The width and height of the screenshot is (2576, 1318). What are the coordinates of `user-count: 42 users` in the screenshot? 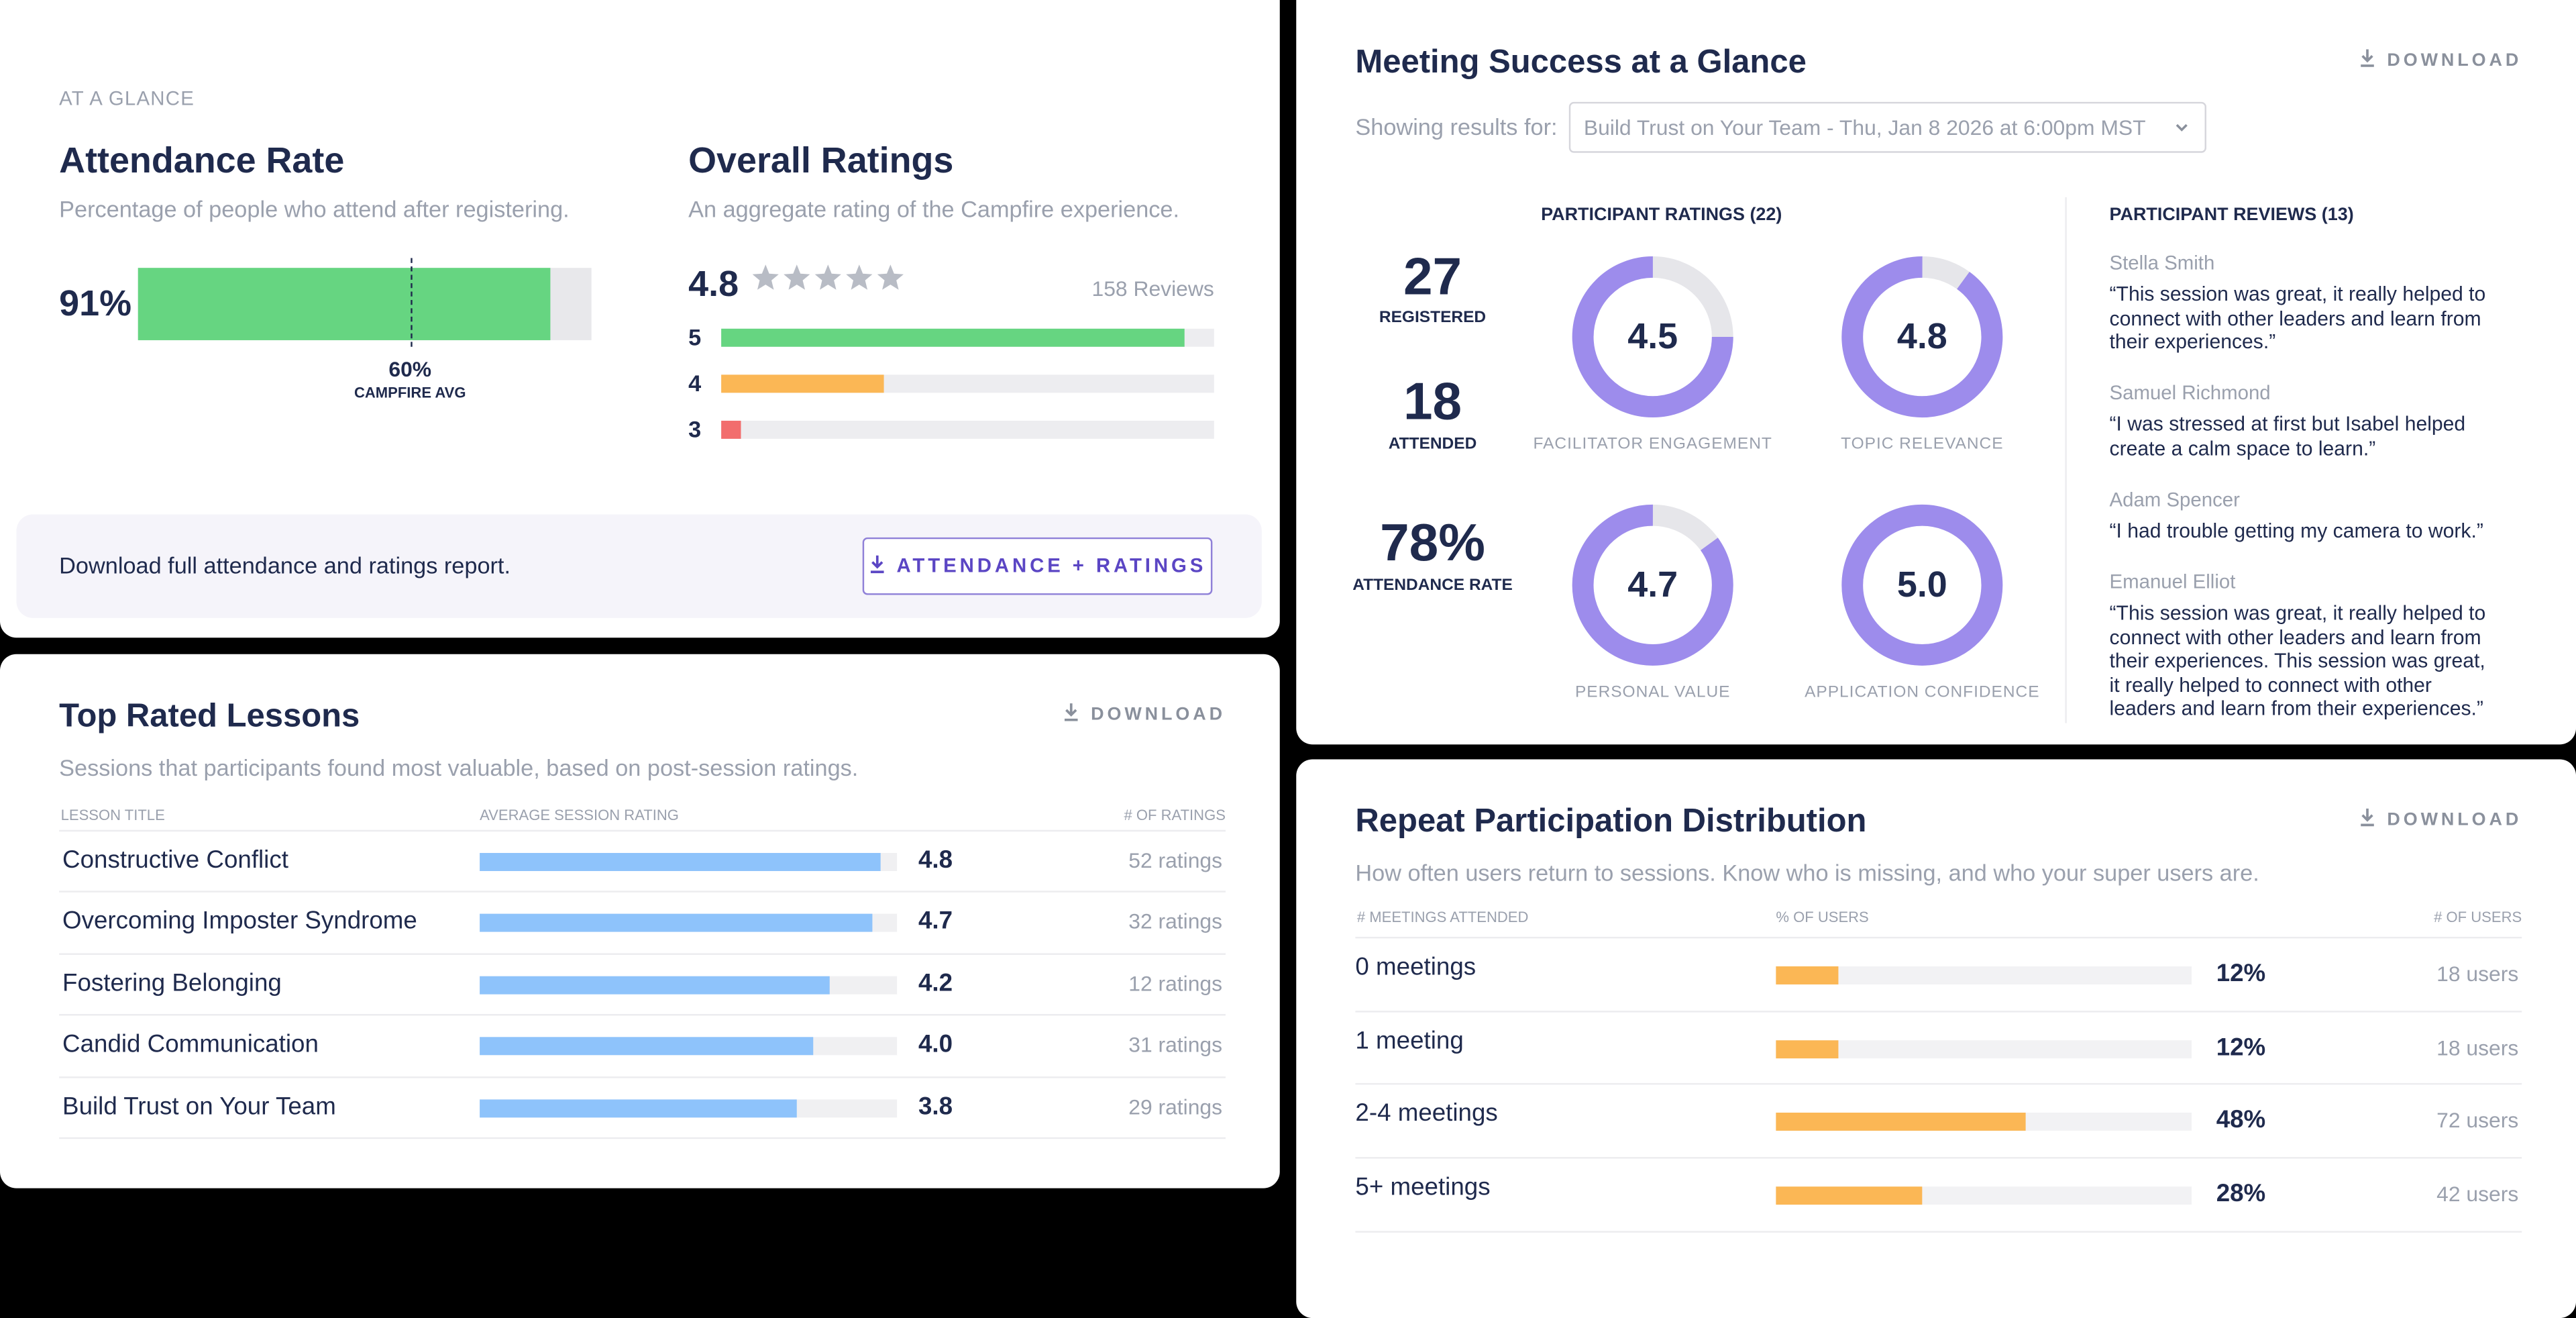 It's located at (2477, 1194).